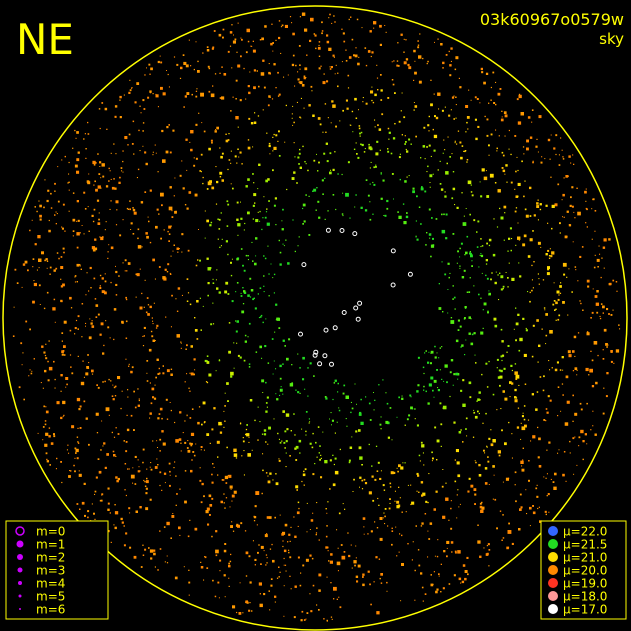 The height and width of the screenshot is (631, 631). What do you see at coordinates (45, 39) in the screenshot?
I see `corner-label: NE` at bounding box center [45, 39].